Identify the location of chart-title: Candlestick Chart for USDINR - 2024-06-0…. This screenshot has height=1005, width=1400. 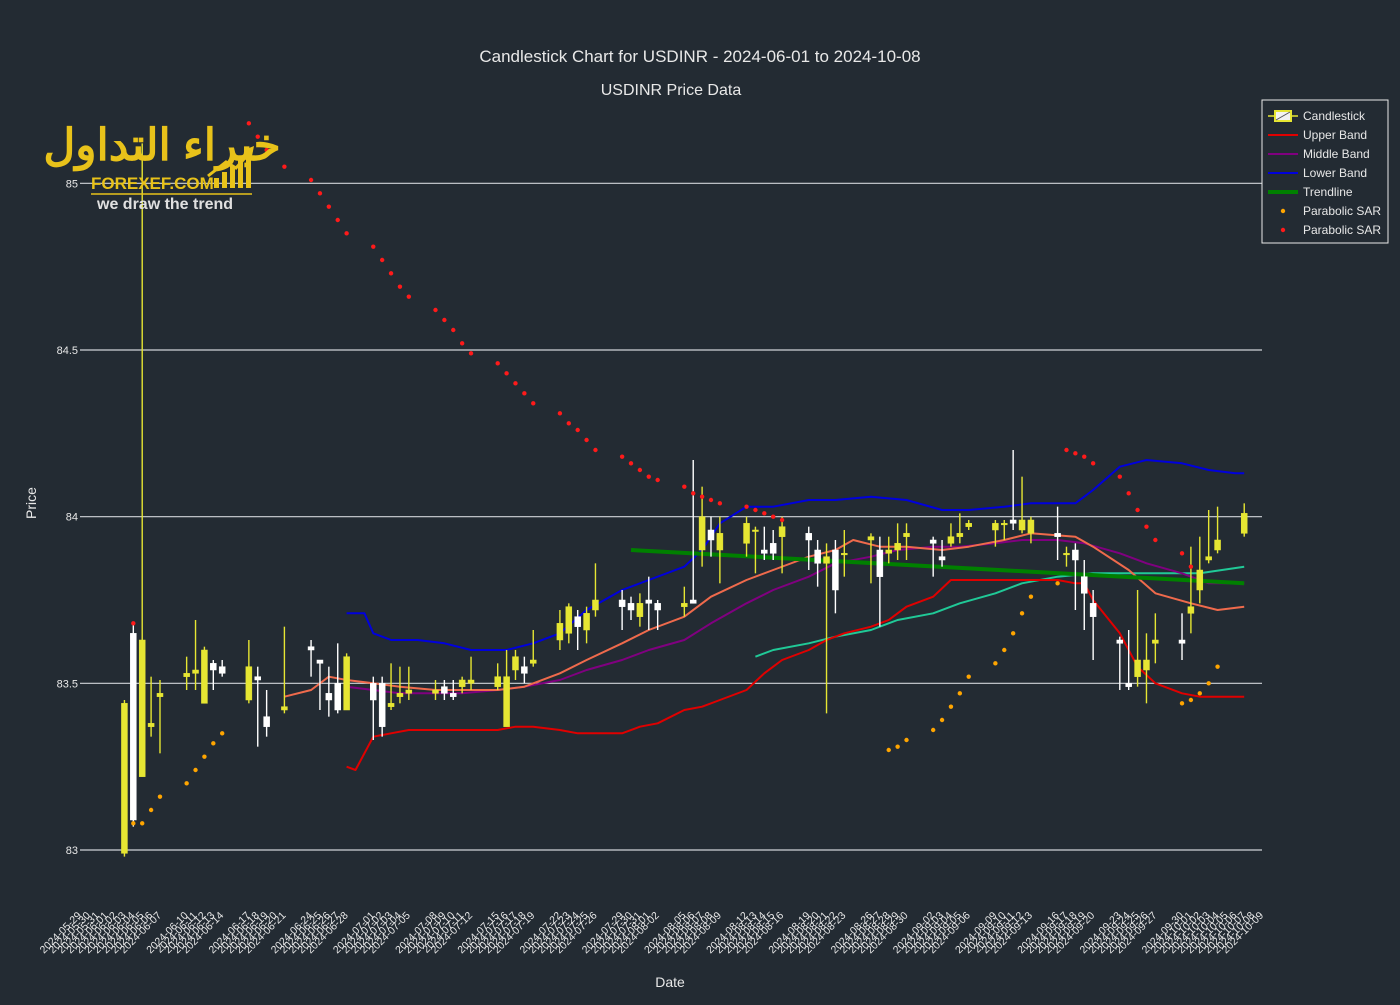
(699, 56).